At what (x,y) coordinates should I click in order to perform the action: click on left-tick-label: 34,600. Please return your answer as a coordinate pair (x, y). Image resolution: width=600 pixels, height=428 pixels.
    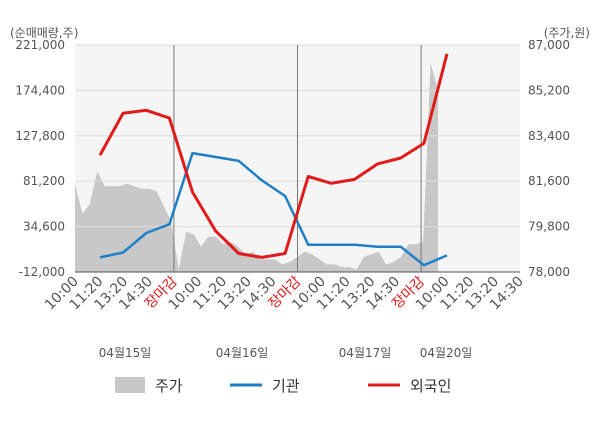
    Looking at the image, I should click on (44, 227).